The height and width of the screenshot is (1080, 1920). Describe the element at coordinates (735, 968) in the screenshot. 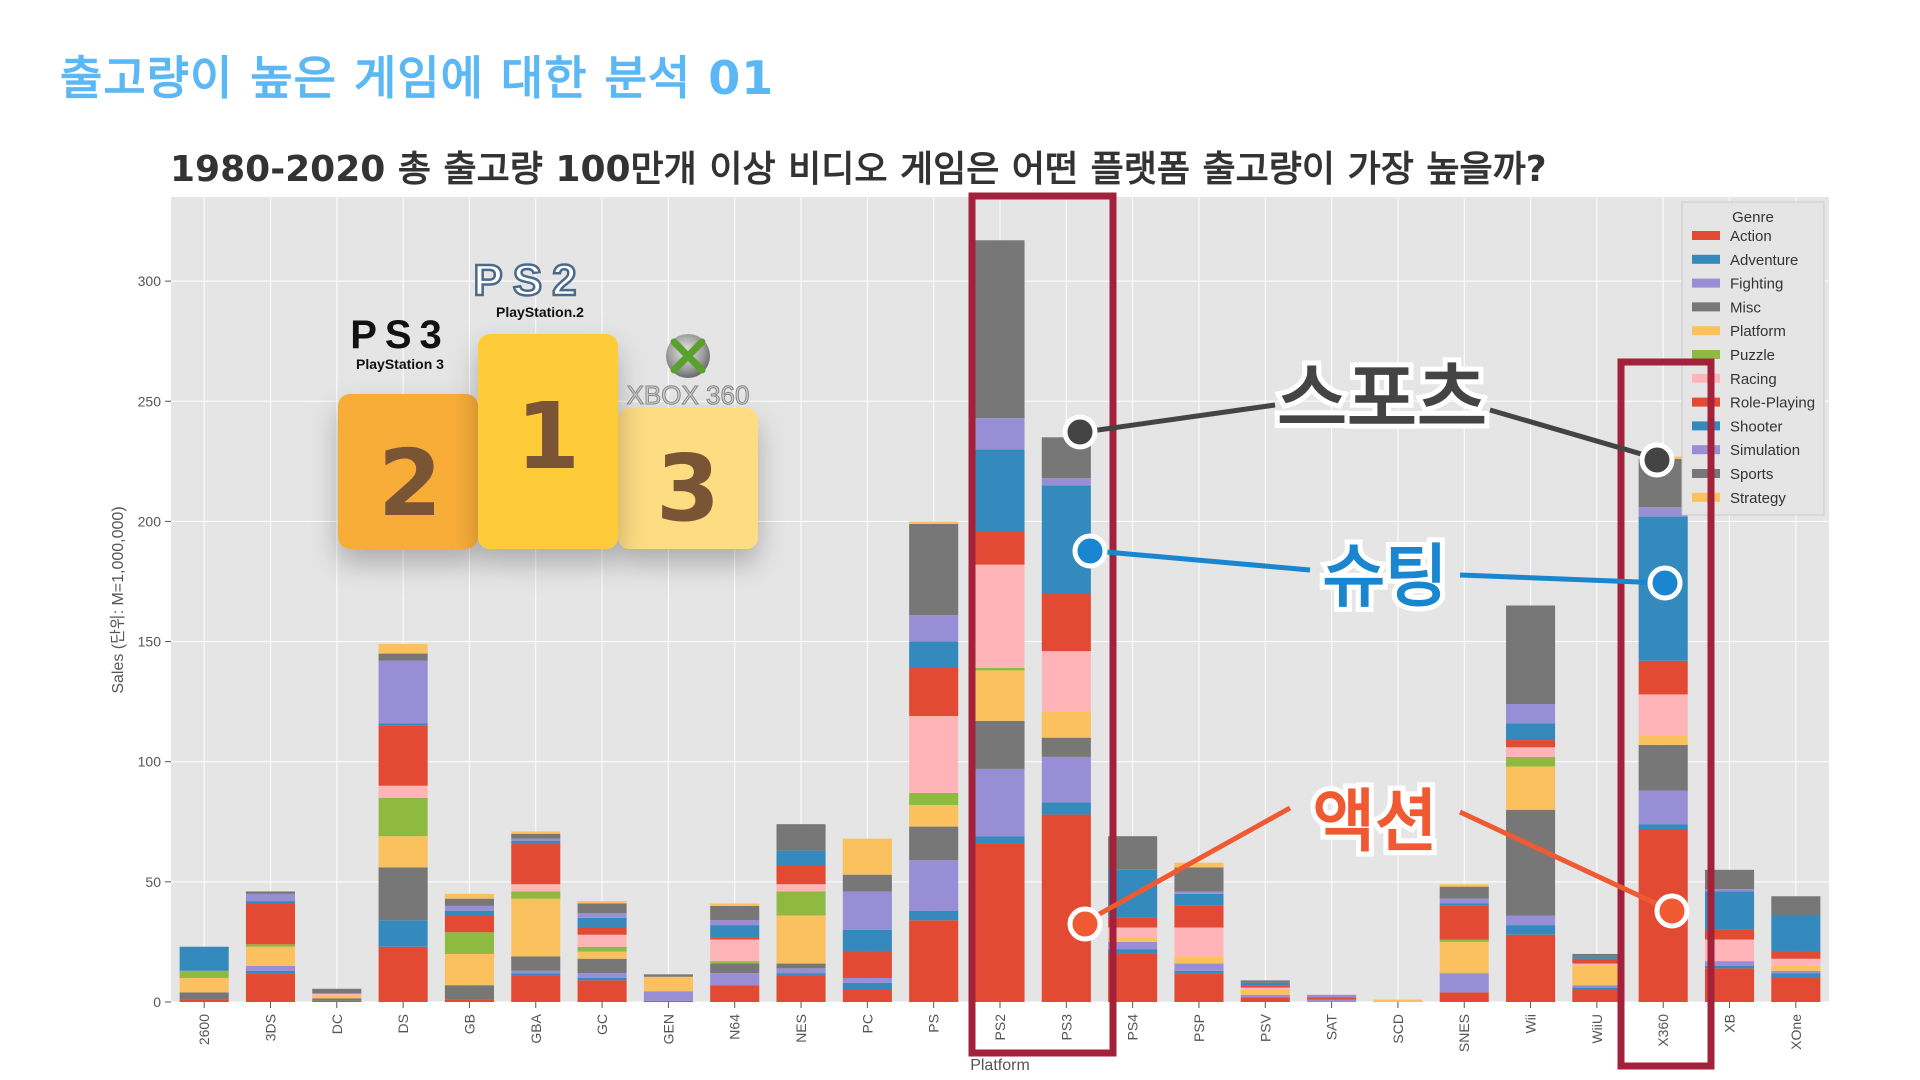

I see `bar-N64-Misc` at that location.